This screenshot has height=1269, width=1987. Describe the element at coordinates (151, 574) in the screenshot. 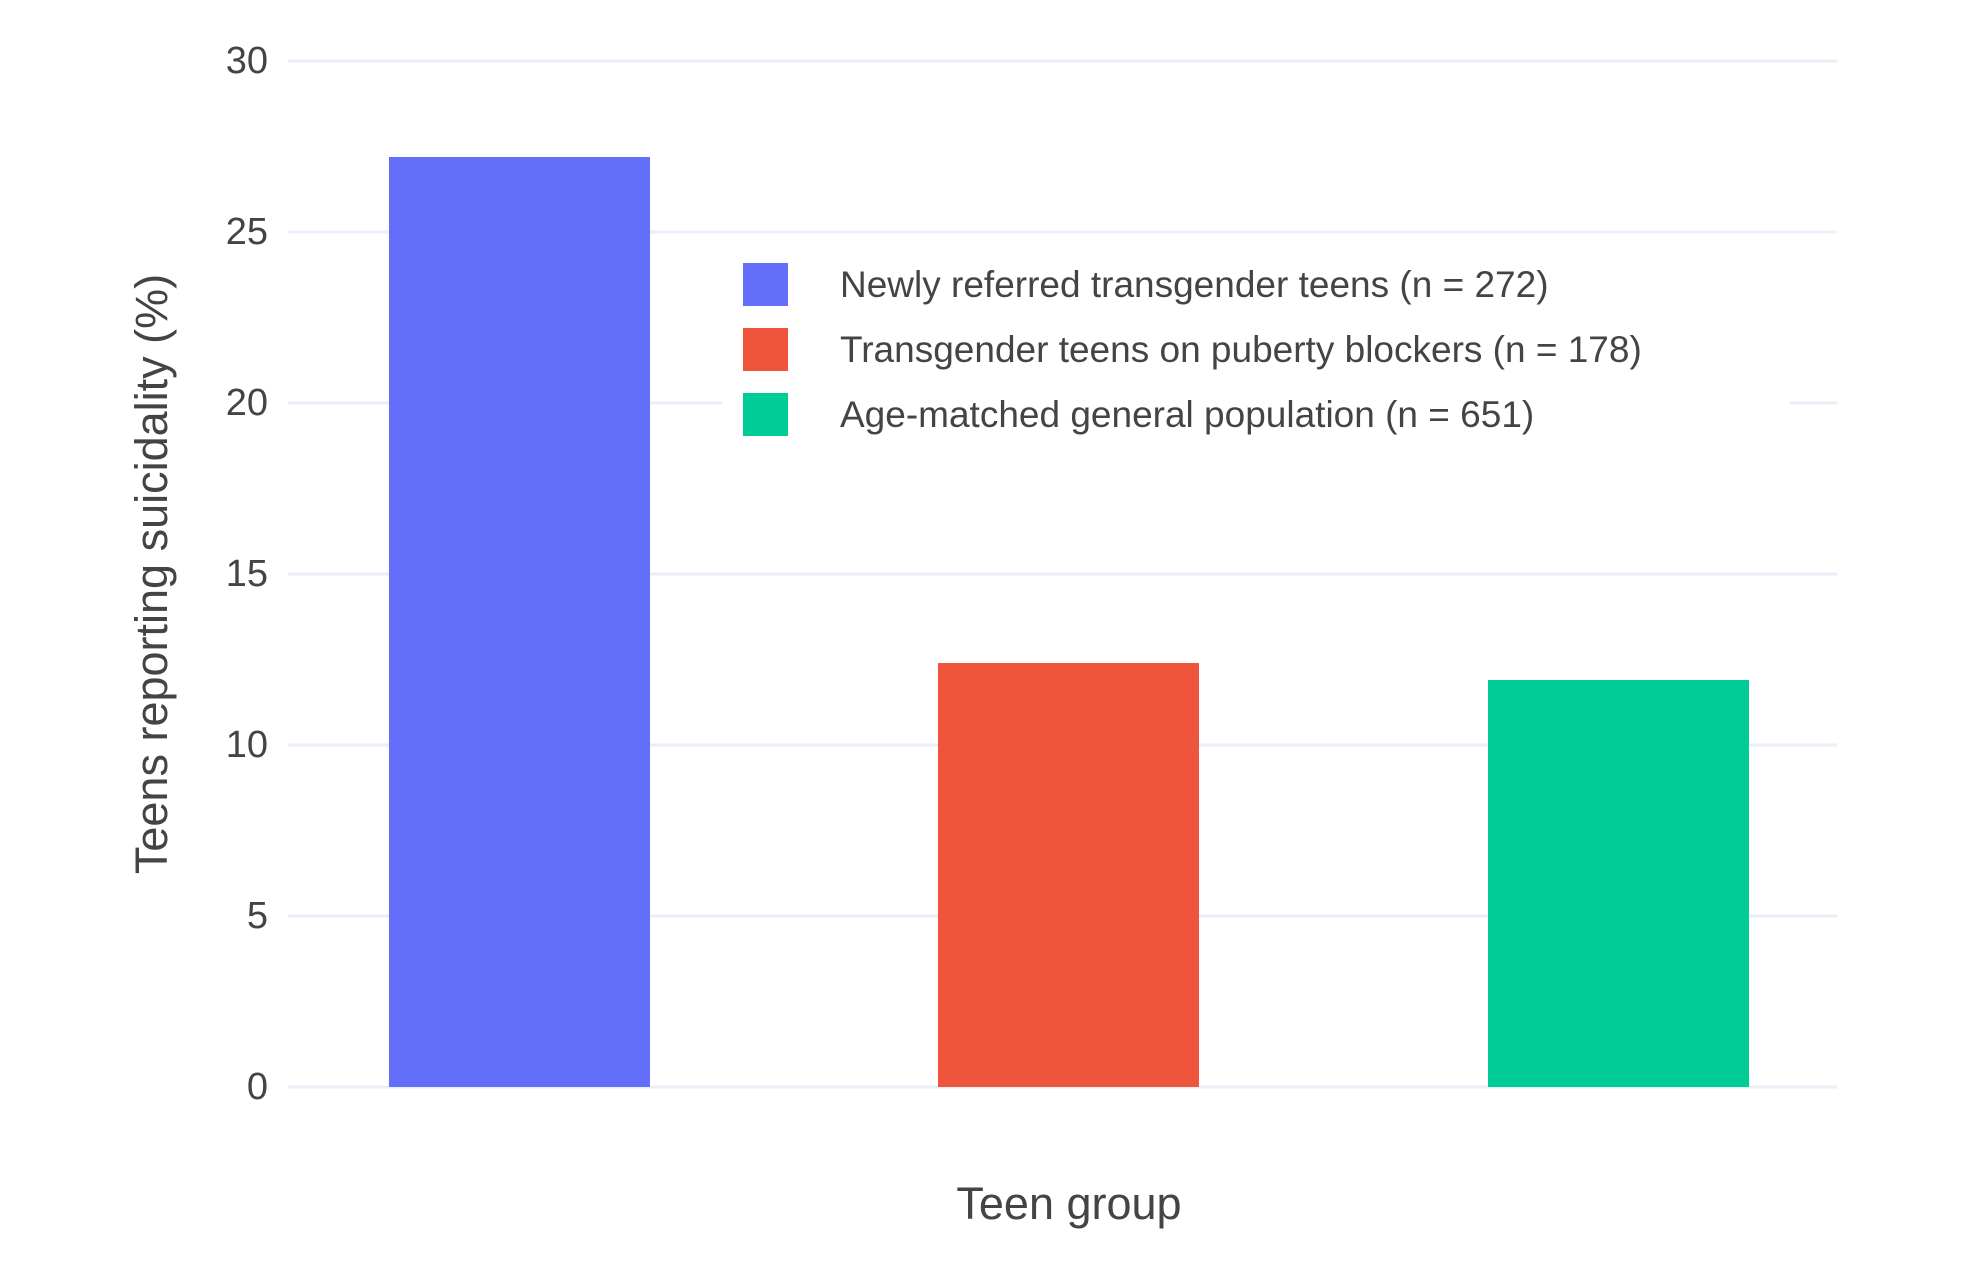

I see `y-axis-title: Teens reporting suicidality (%)` at that location.